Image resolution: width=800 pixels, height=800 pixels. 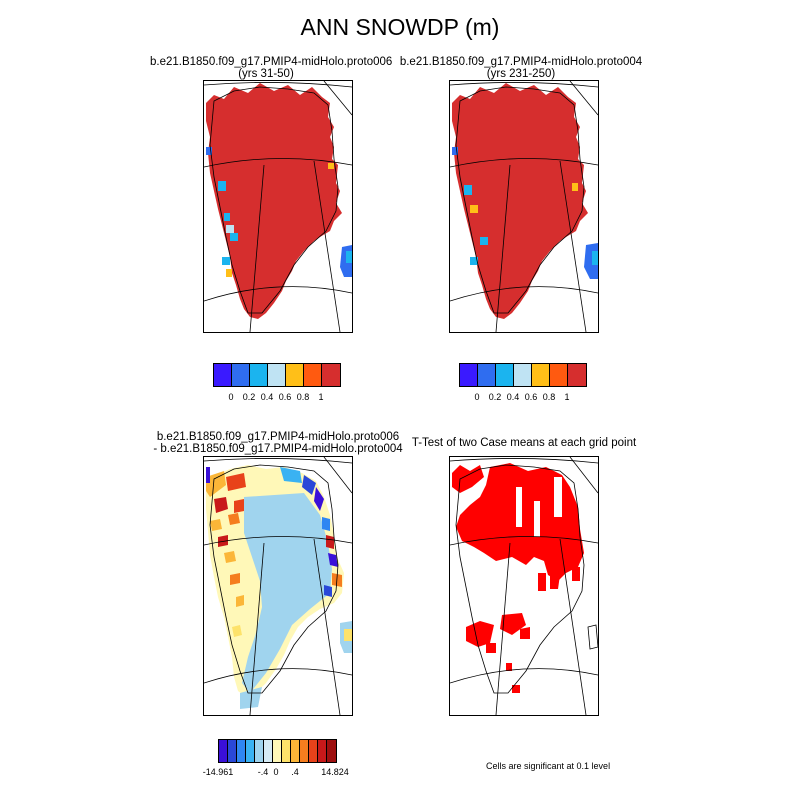 What do you see at coordinates (263, 772) in the screenshot?
I see `colorbar-tick-label: -.4` at bounding box center [263, 772].